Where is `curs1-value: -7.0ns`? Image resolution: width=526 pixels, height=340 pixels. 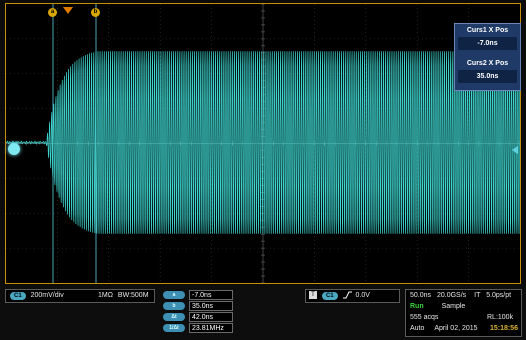
curs1-value: -7.0ns is located at coordinates (487, 43).